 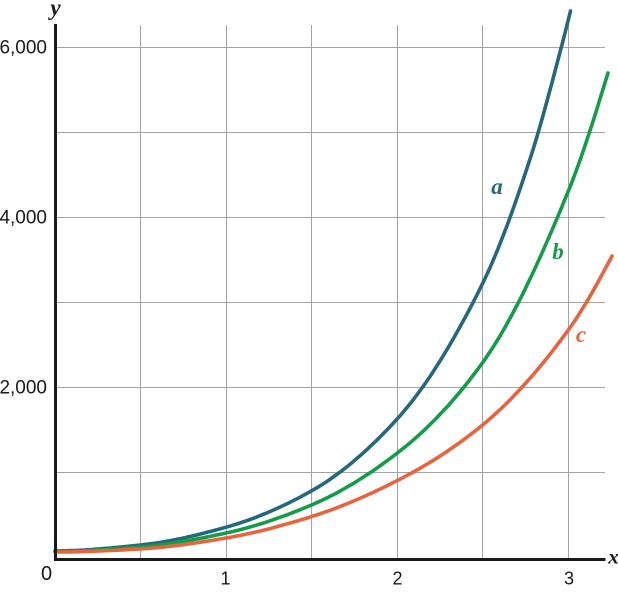 What do you see at coordinates (54, 10) in the screenshot?
I see `svg-text: y` at bounding box center [54, 10].